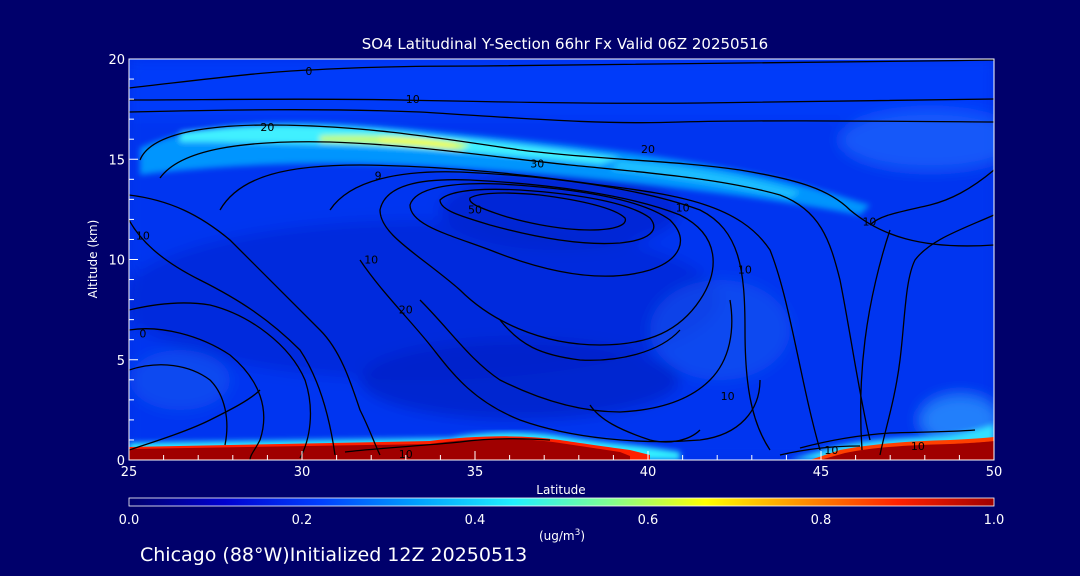  What do you see at coordinates (93, 259) in the screenshot?
I see `y-axis-label: Altitude (km)` at bounding box center [93, 259].